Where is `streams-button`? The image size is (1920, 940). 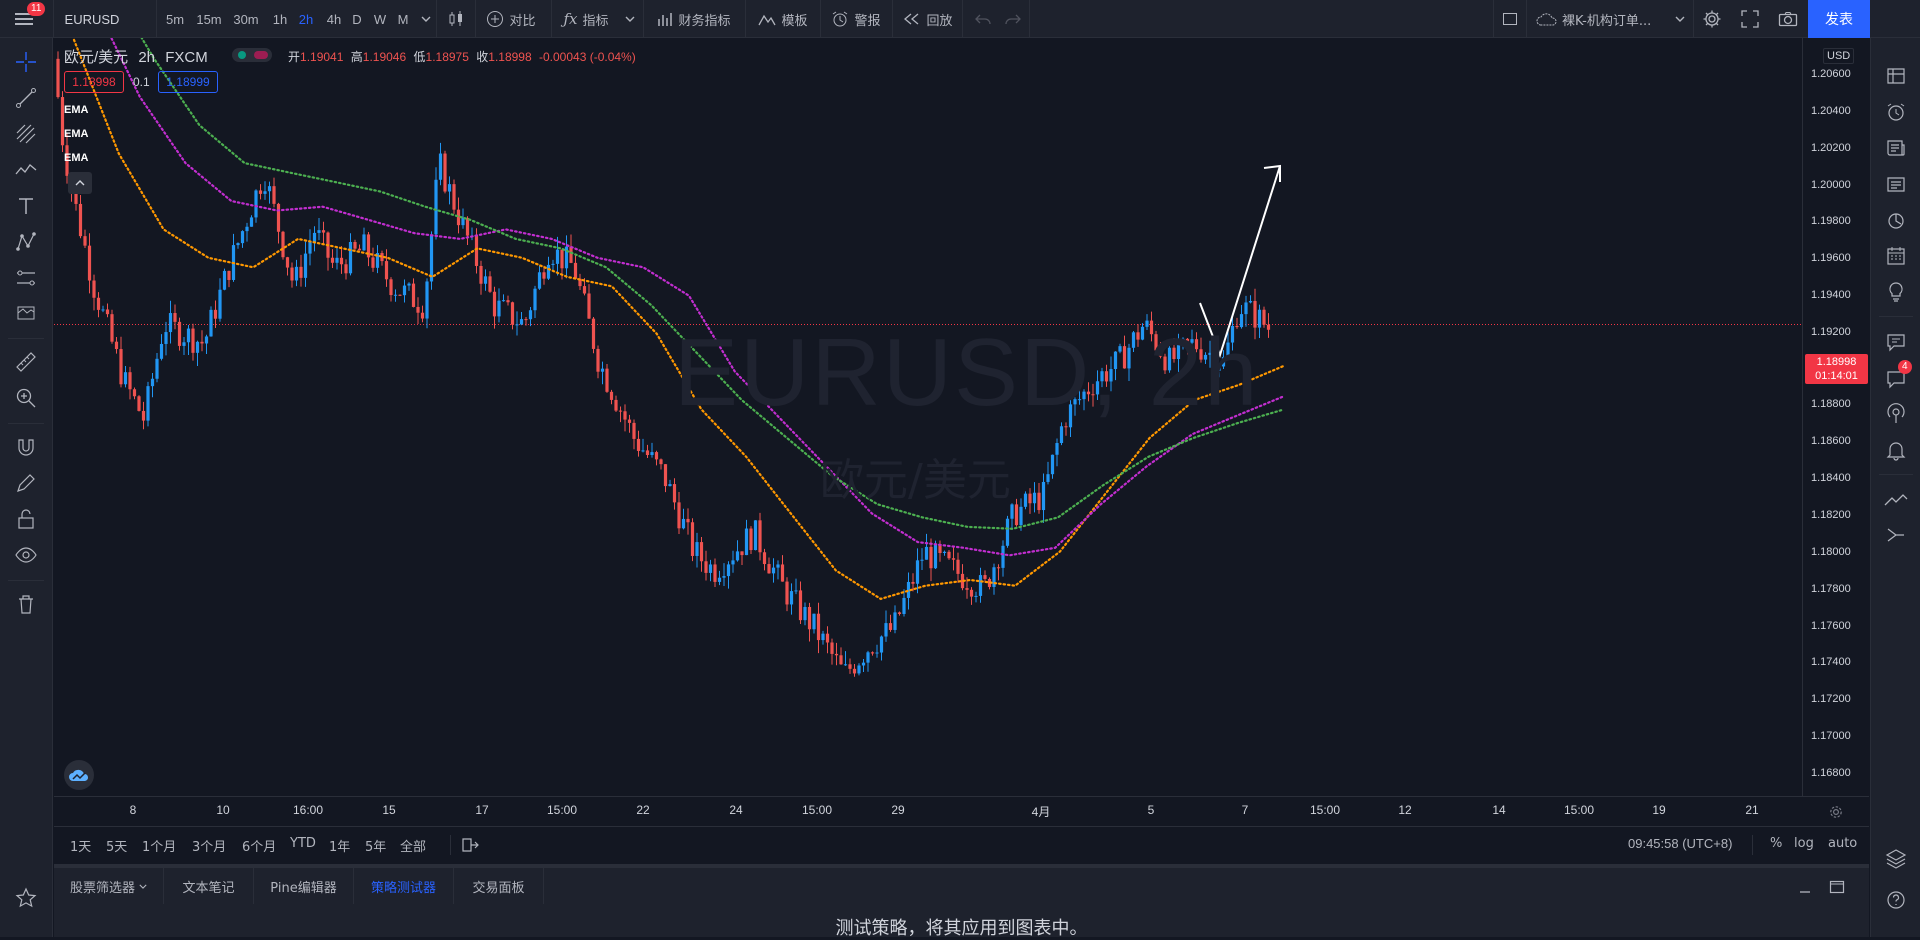
streams-button is located at coordinates (1896, 414).